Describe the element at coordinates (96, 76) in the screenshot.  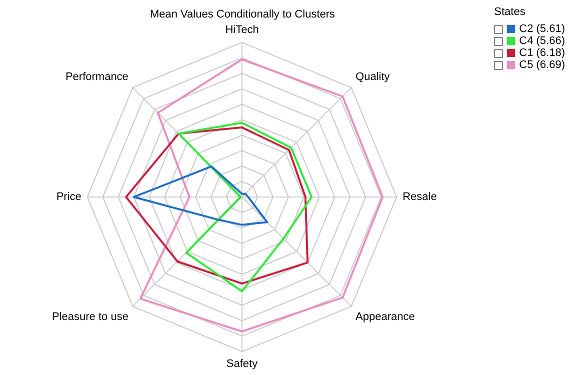
I see `spoke-label: Performance` at that location.